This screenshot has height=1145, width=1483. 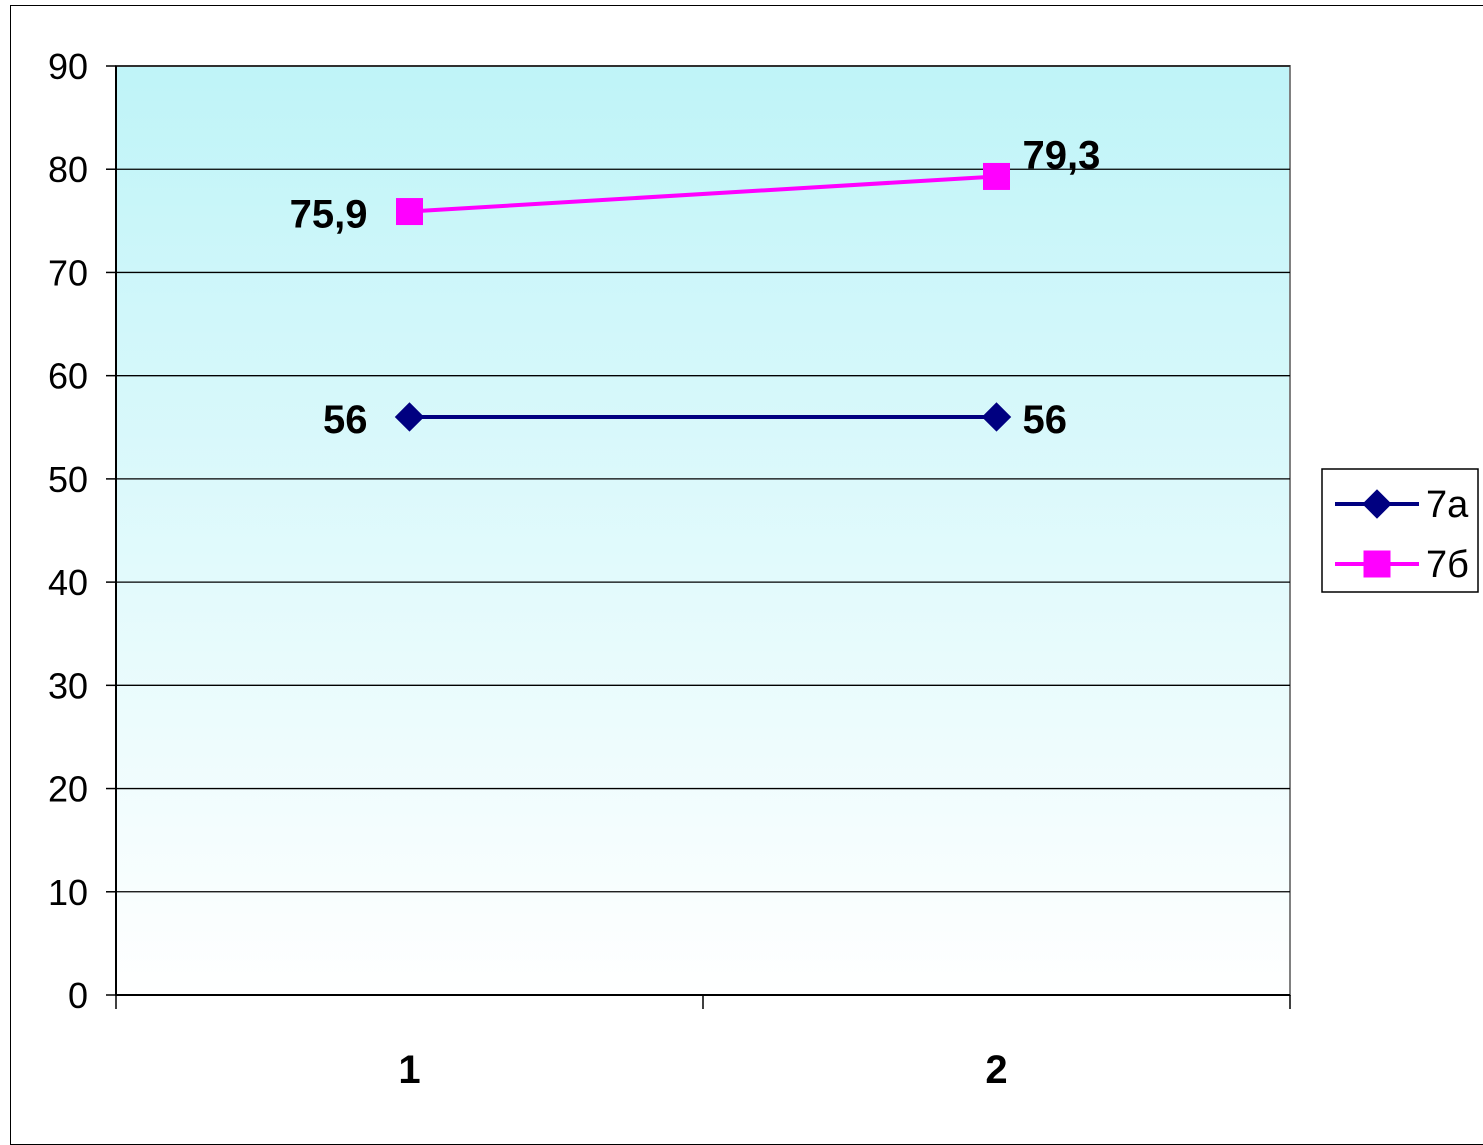 What do you see at coordinates (68, 892) in the screenshot?
I see `y-tick-label: 10` at bounding box center [68, 892].